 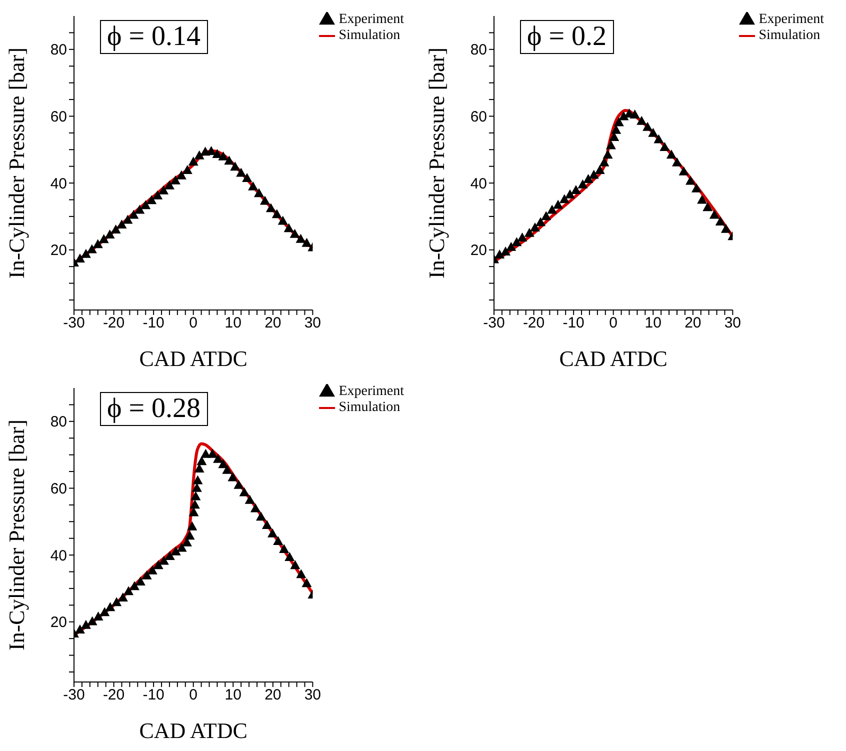 What do you see at coordinates (567, 37) in the screenshot?
I see `annotation: ϕ = 0.2` at bounding box center [567, 37].